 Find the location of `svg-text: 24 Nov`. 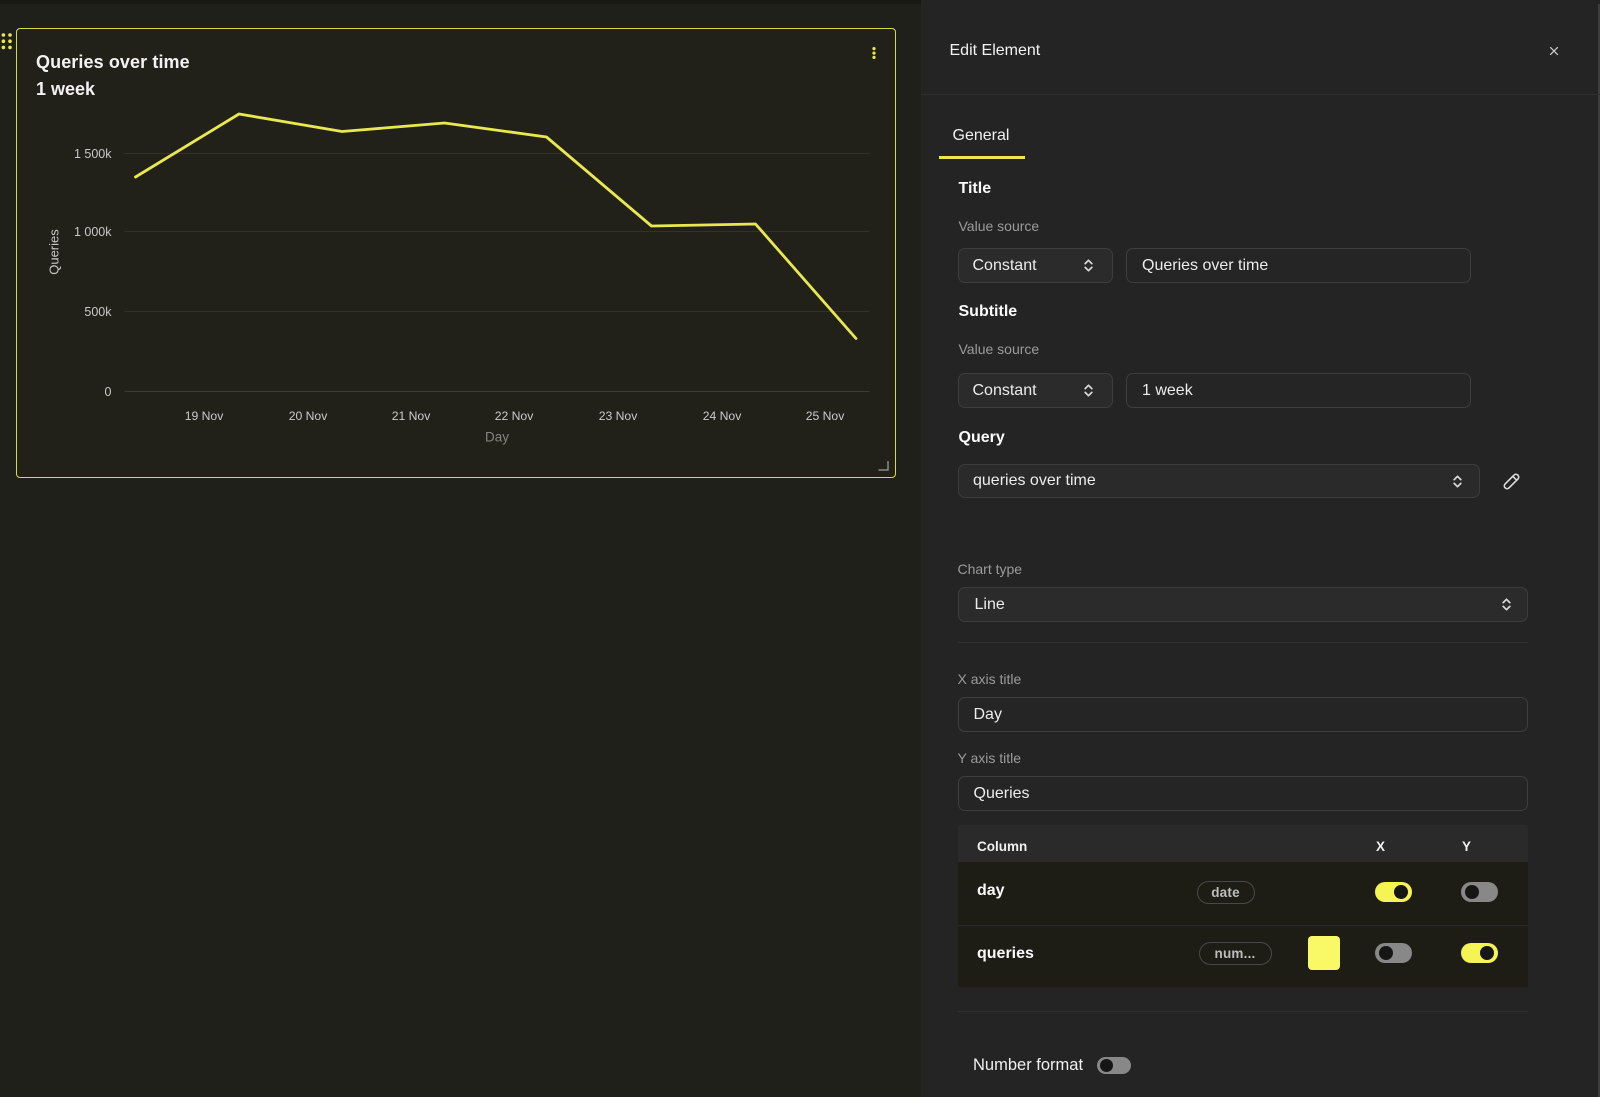

svg-text: 24 Nov is located at coordinates (723, 416).